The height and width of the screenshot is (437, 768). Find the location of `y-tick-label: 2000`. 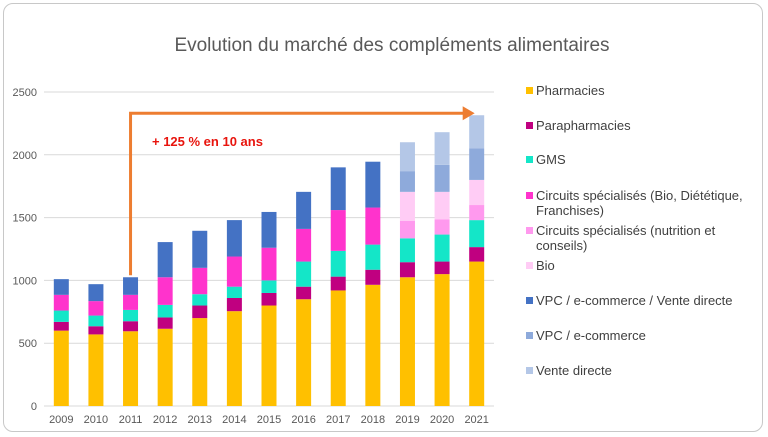

y-tick-label: 2000 is located at coordinates (25, 156).